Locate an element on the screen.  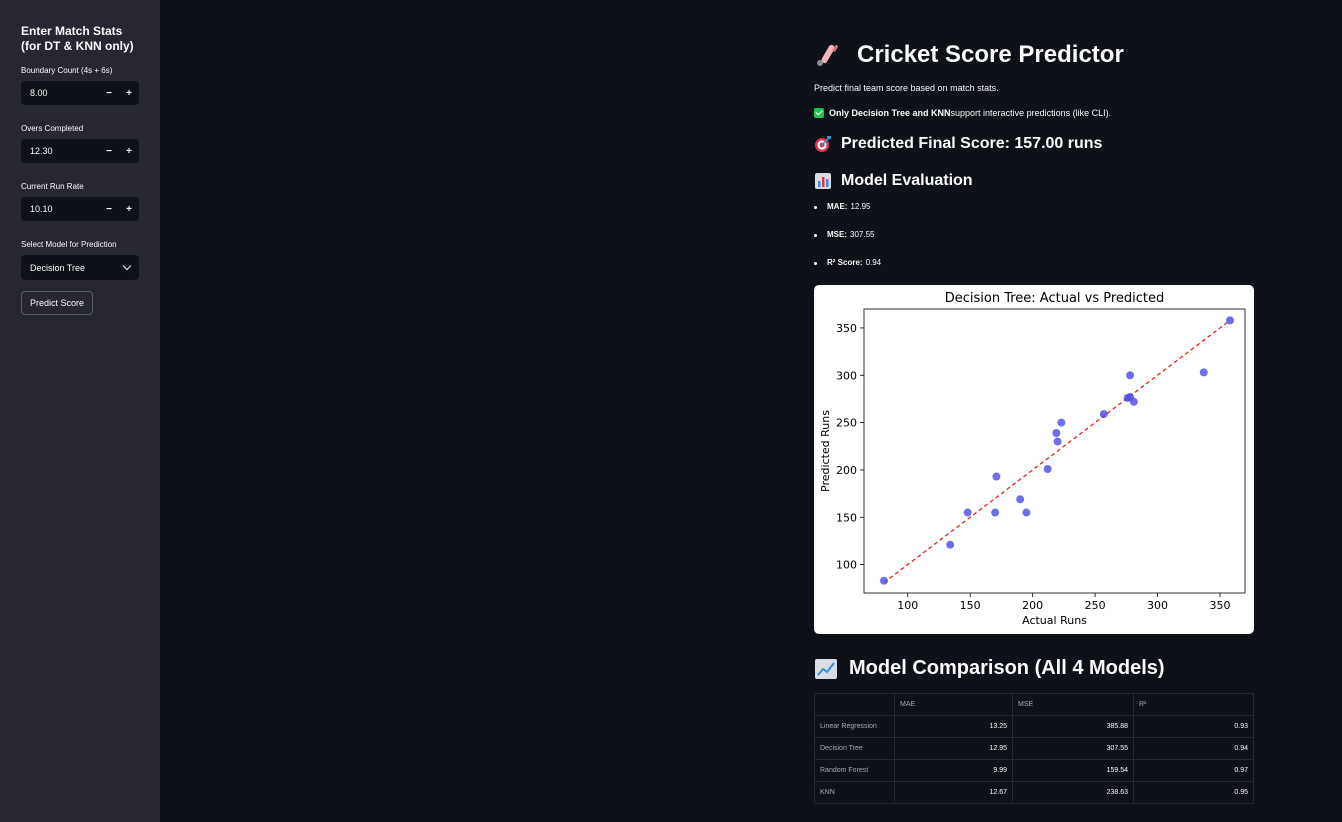
list-item: MAE:12.95 is located at coordinates (1034, 215).